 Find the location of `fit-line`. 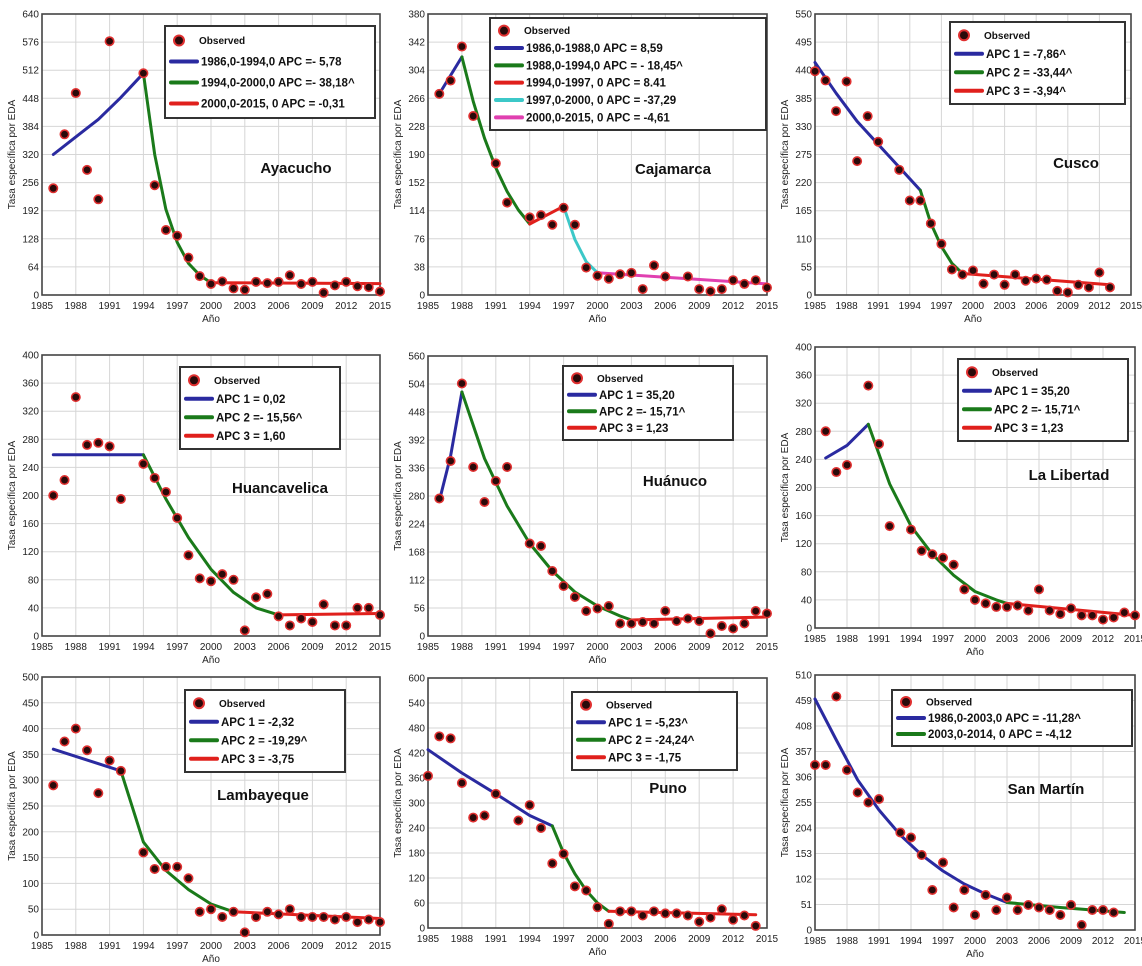

fit-line is located at coordinates (937, 513).